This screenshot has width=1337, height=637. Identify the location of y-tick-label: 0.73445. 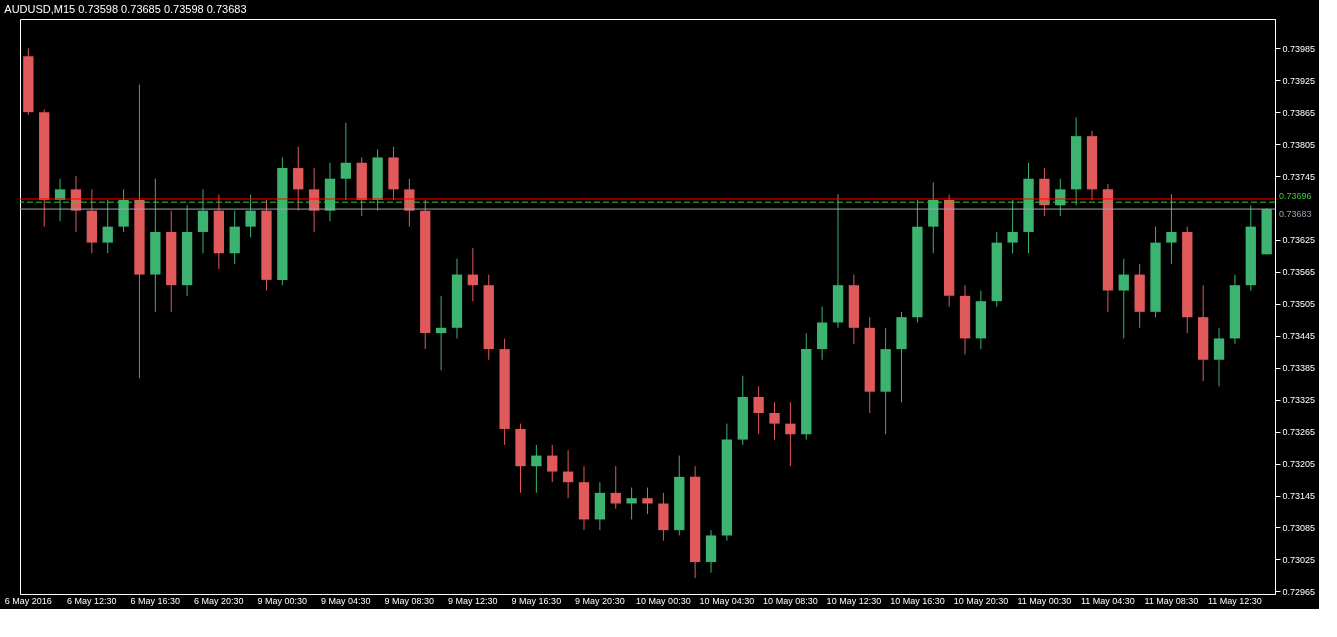
(1299, 336).